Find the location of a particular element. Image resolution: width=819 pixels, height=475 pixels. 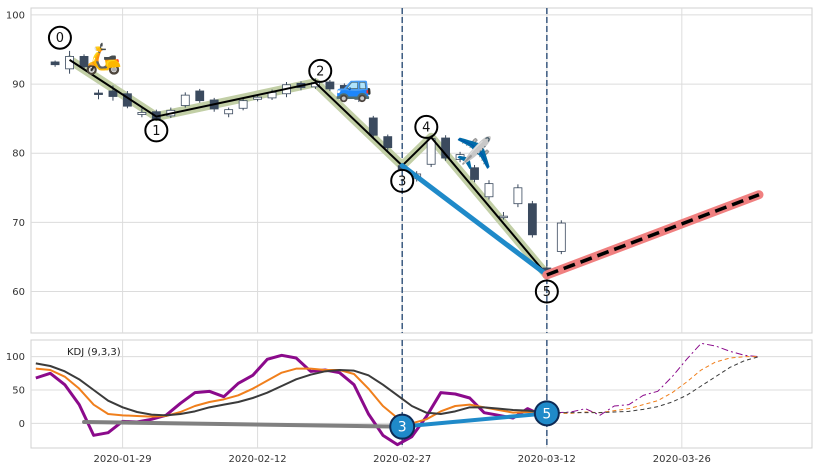

trend-line is located at coordinates (474, 220).